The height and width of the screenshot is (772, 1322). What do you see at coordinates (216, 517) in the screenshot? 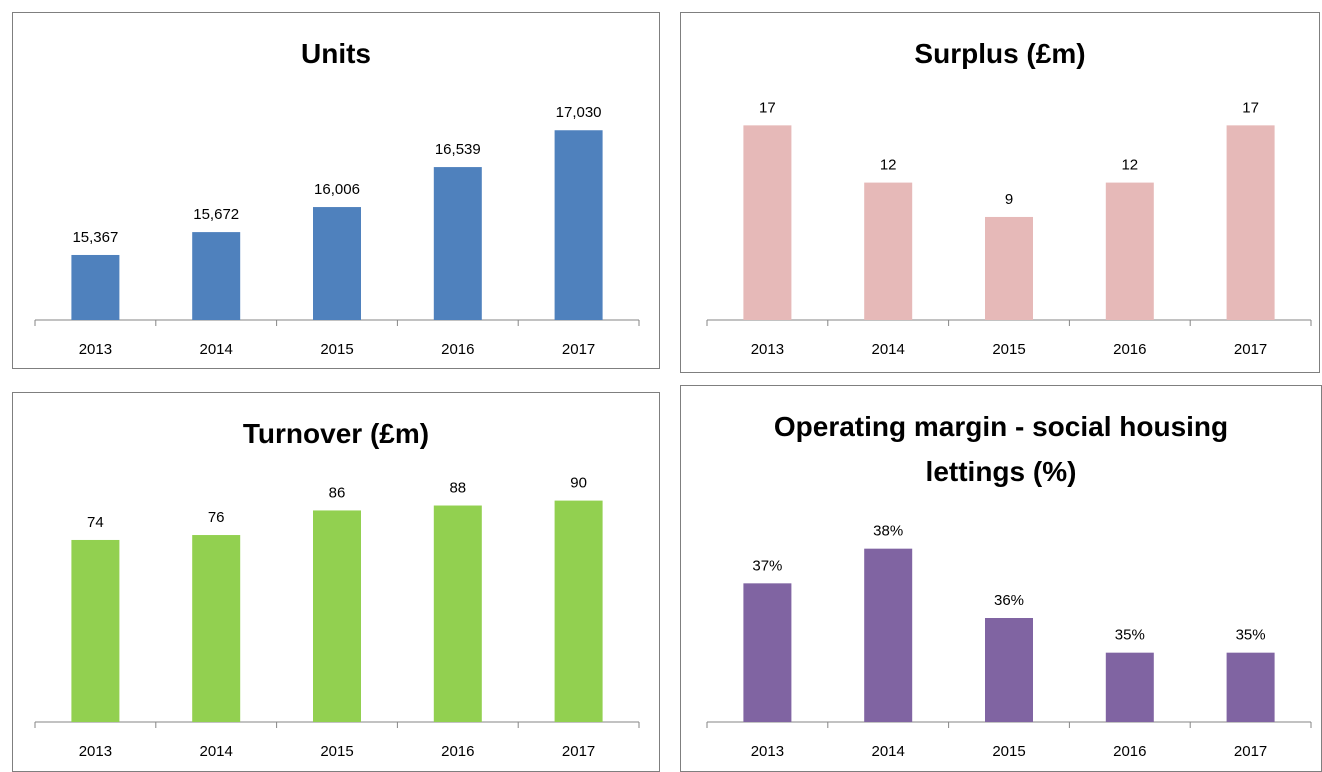
I see `data-label: 76` at bounding box center [216, 517].